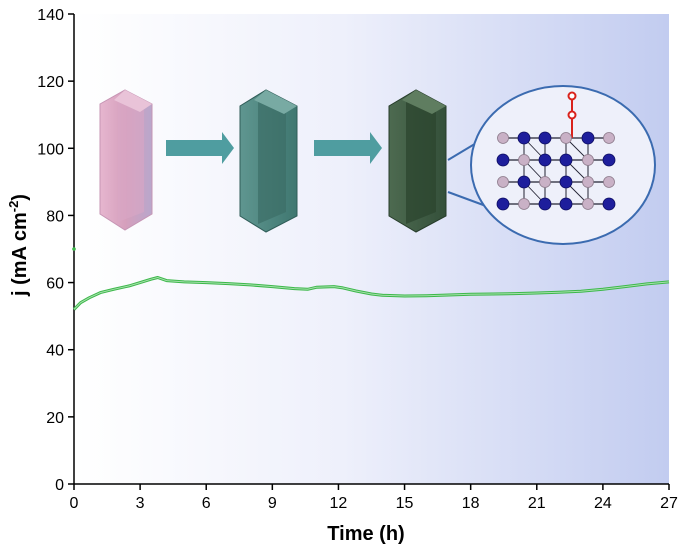 Image resolution: width=685 pixels, height=548 pixels. Describe the element at coordinates (126, 160) in the screenshot. I see `pink-crystal-icon` at that location.